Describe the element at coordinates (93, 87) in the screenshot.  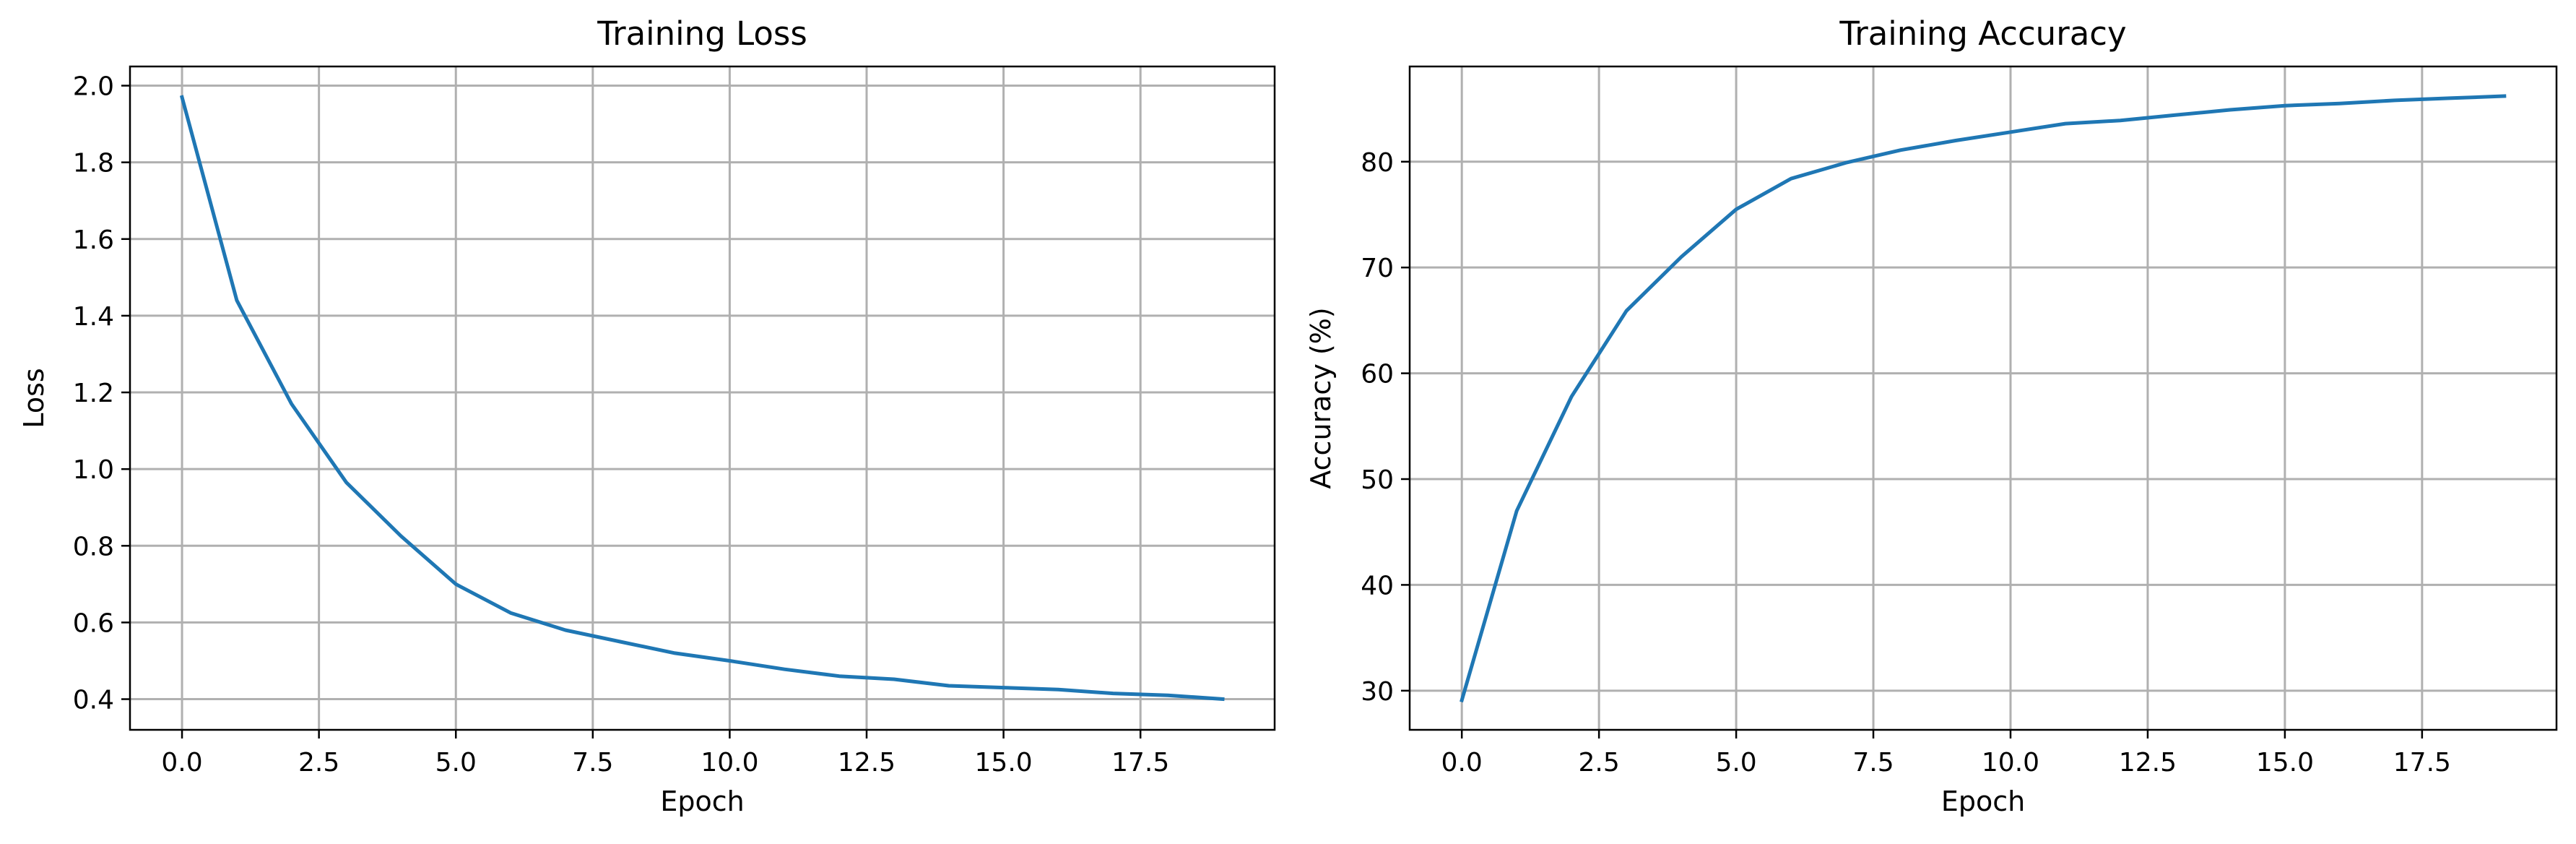
I see `loss-y-tick-label: 2.0` at that location.